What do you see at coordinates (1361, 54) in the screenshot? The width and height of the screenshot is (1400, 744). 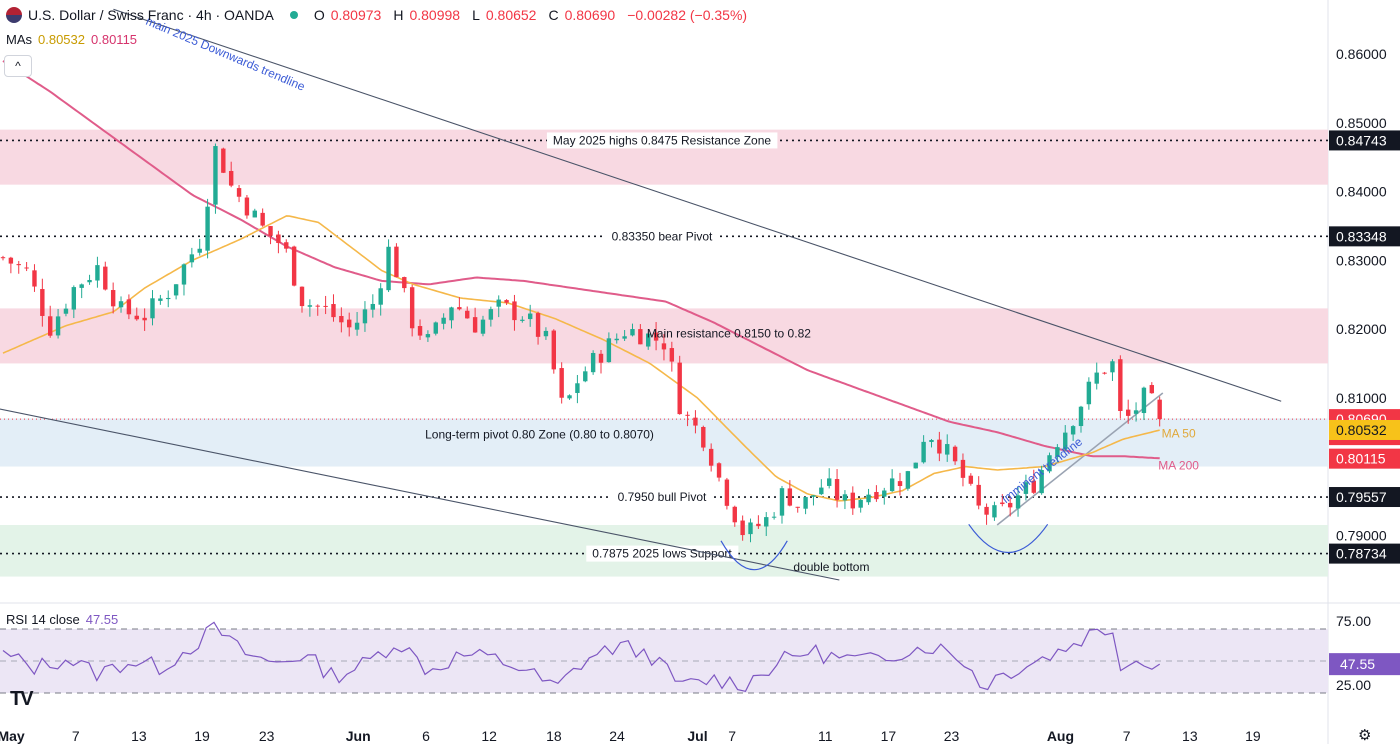 I see `y-tick-label: 0.86000` at bounding box center [1361, 54].